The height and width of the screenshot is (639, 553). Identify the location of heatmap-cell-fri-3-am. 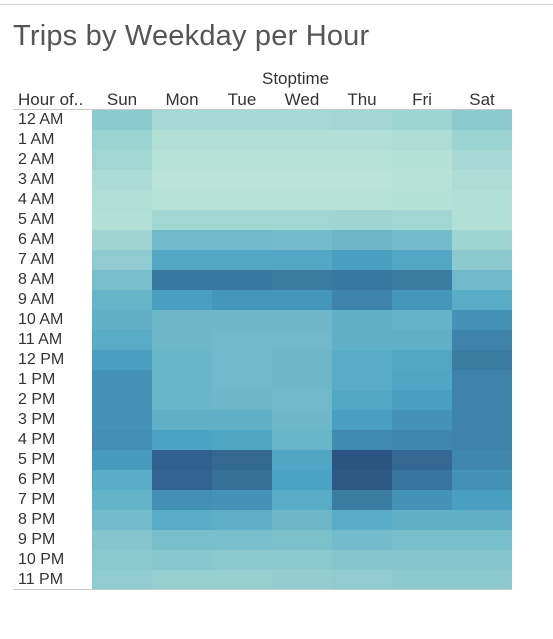
(422, 180).